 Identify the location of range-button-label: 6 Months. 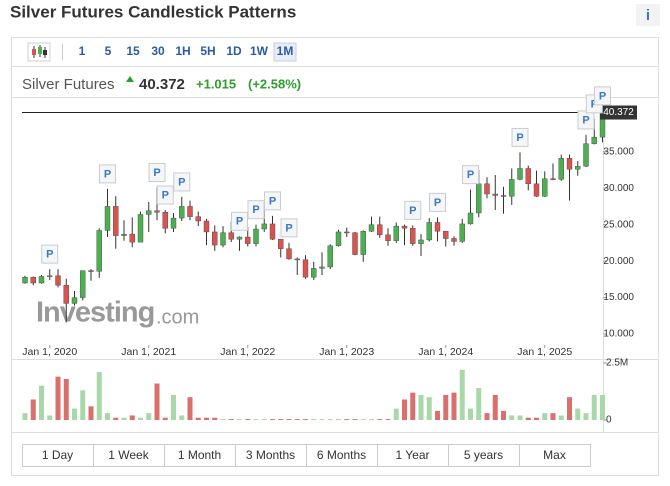
(341, 455).